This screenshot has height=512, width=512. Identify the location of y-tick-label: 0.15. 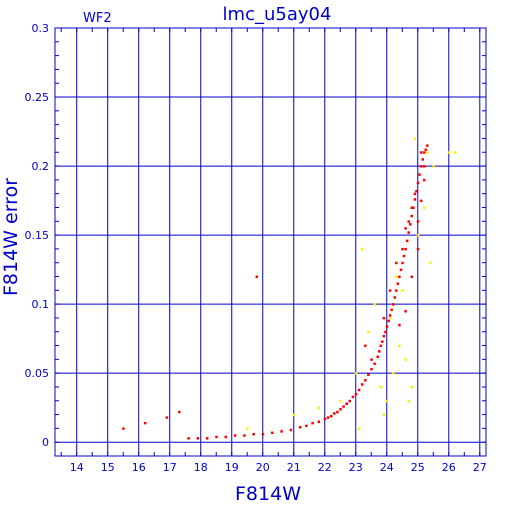
(37, 235).